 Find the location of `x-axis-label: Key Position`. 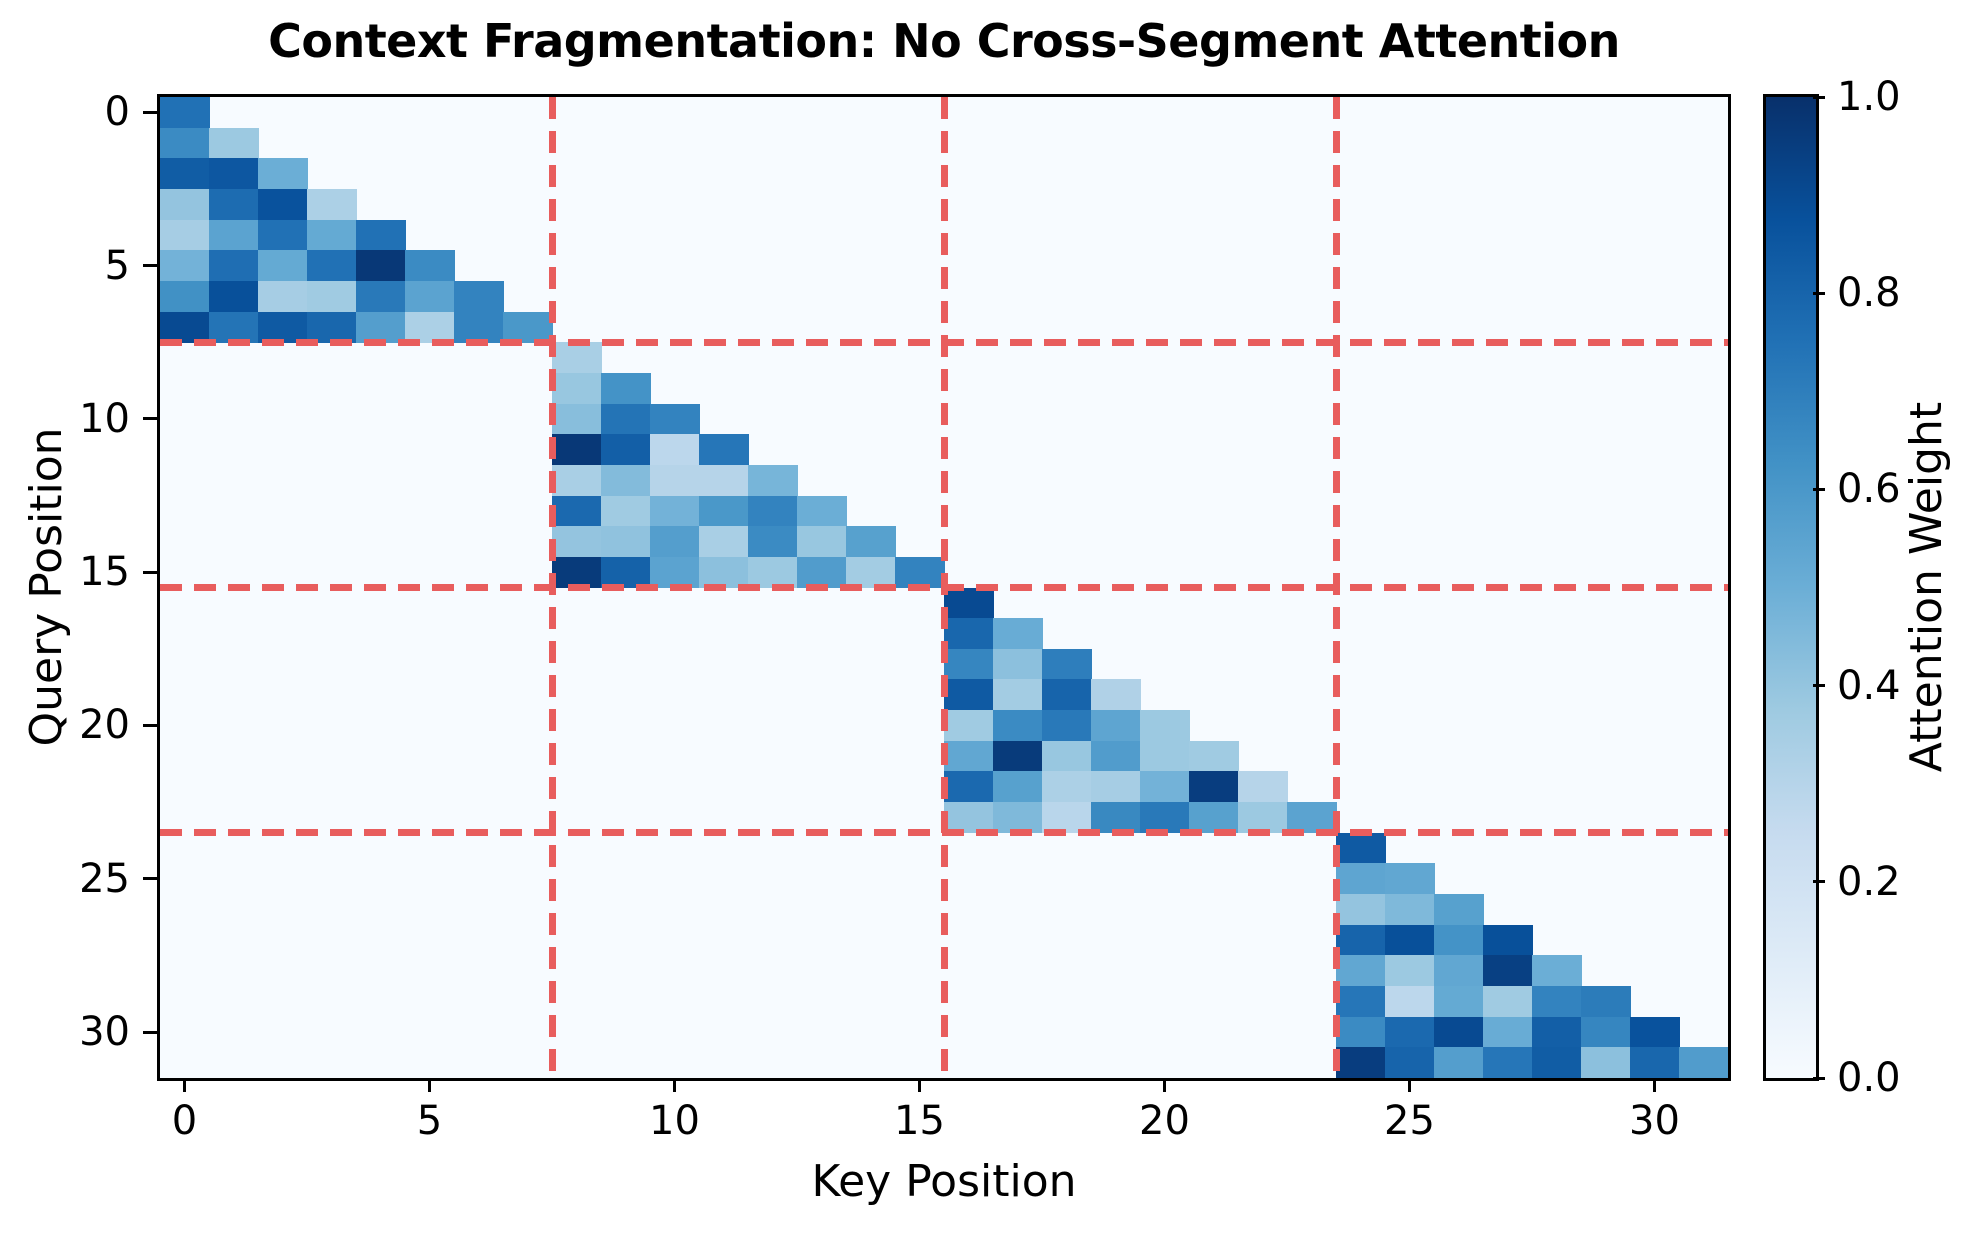

x-axis-label: Key Position is located at coordinates (944, 1181).